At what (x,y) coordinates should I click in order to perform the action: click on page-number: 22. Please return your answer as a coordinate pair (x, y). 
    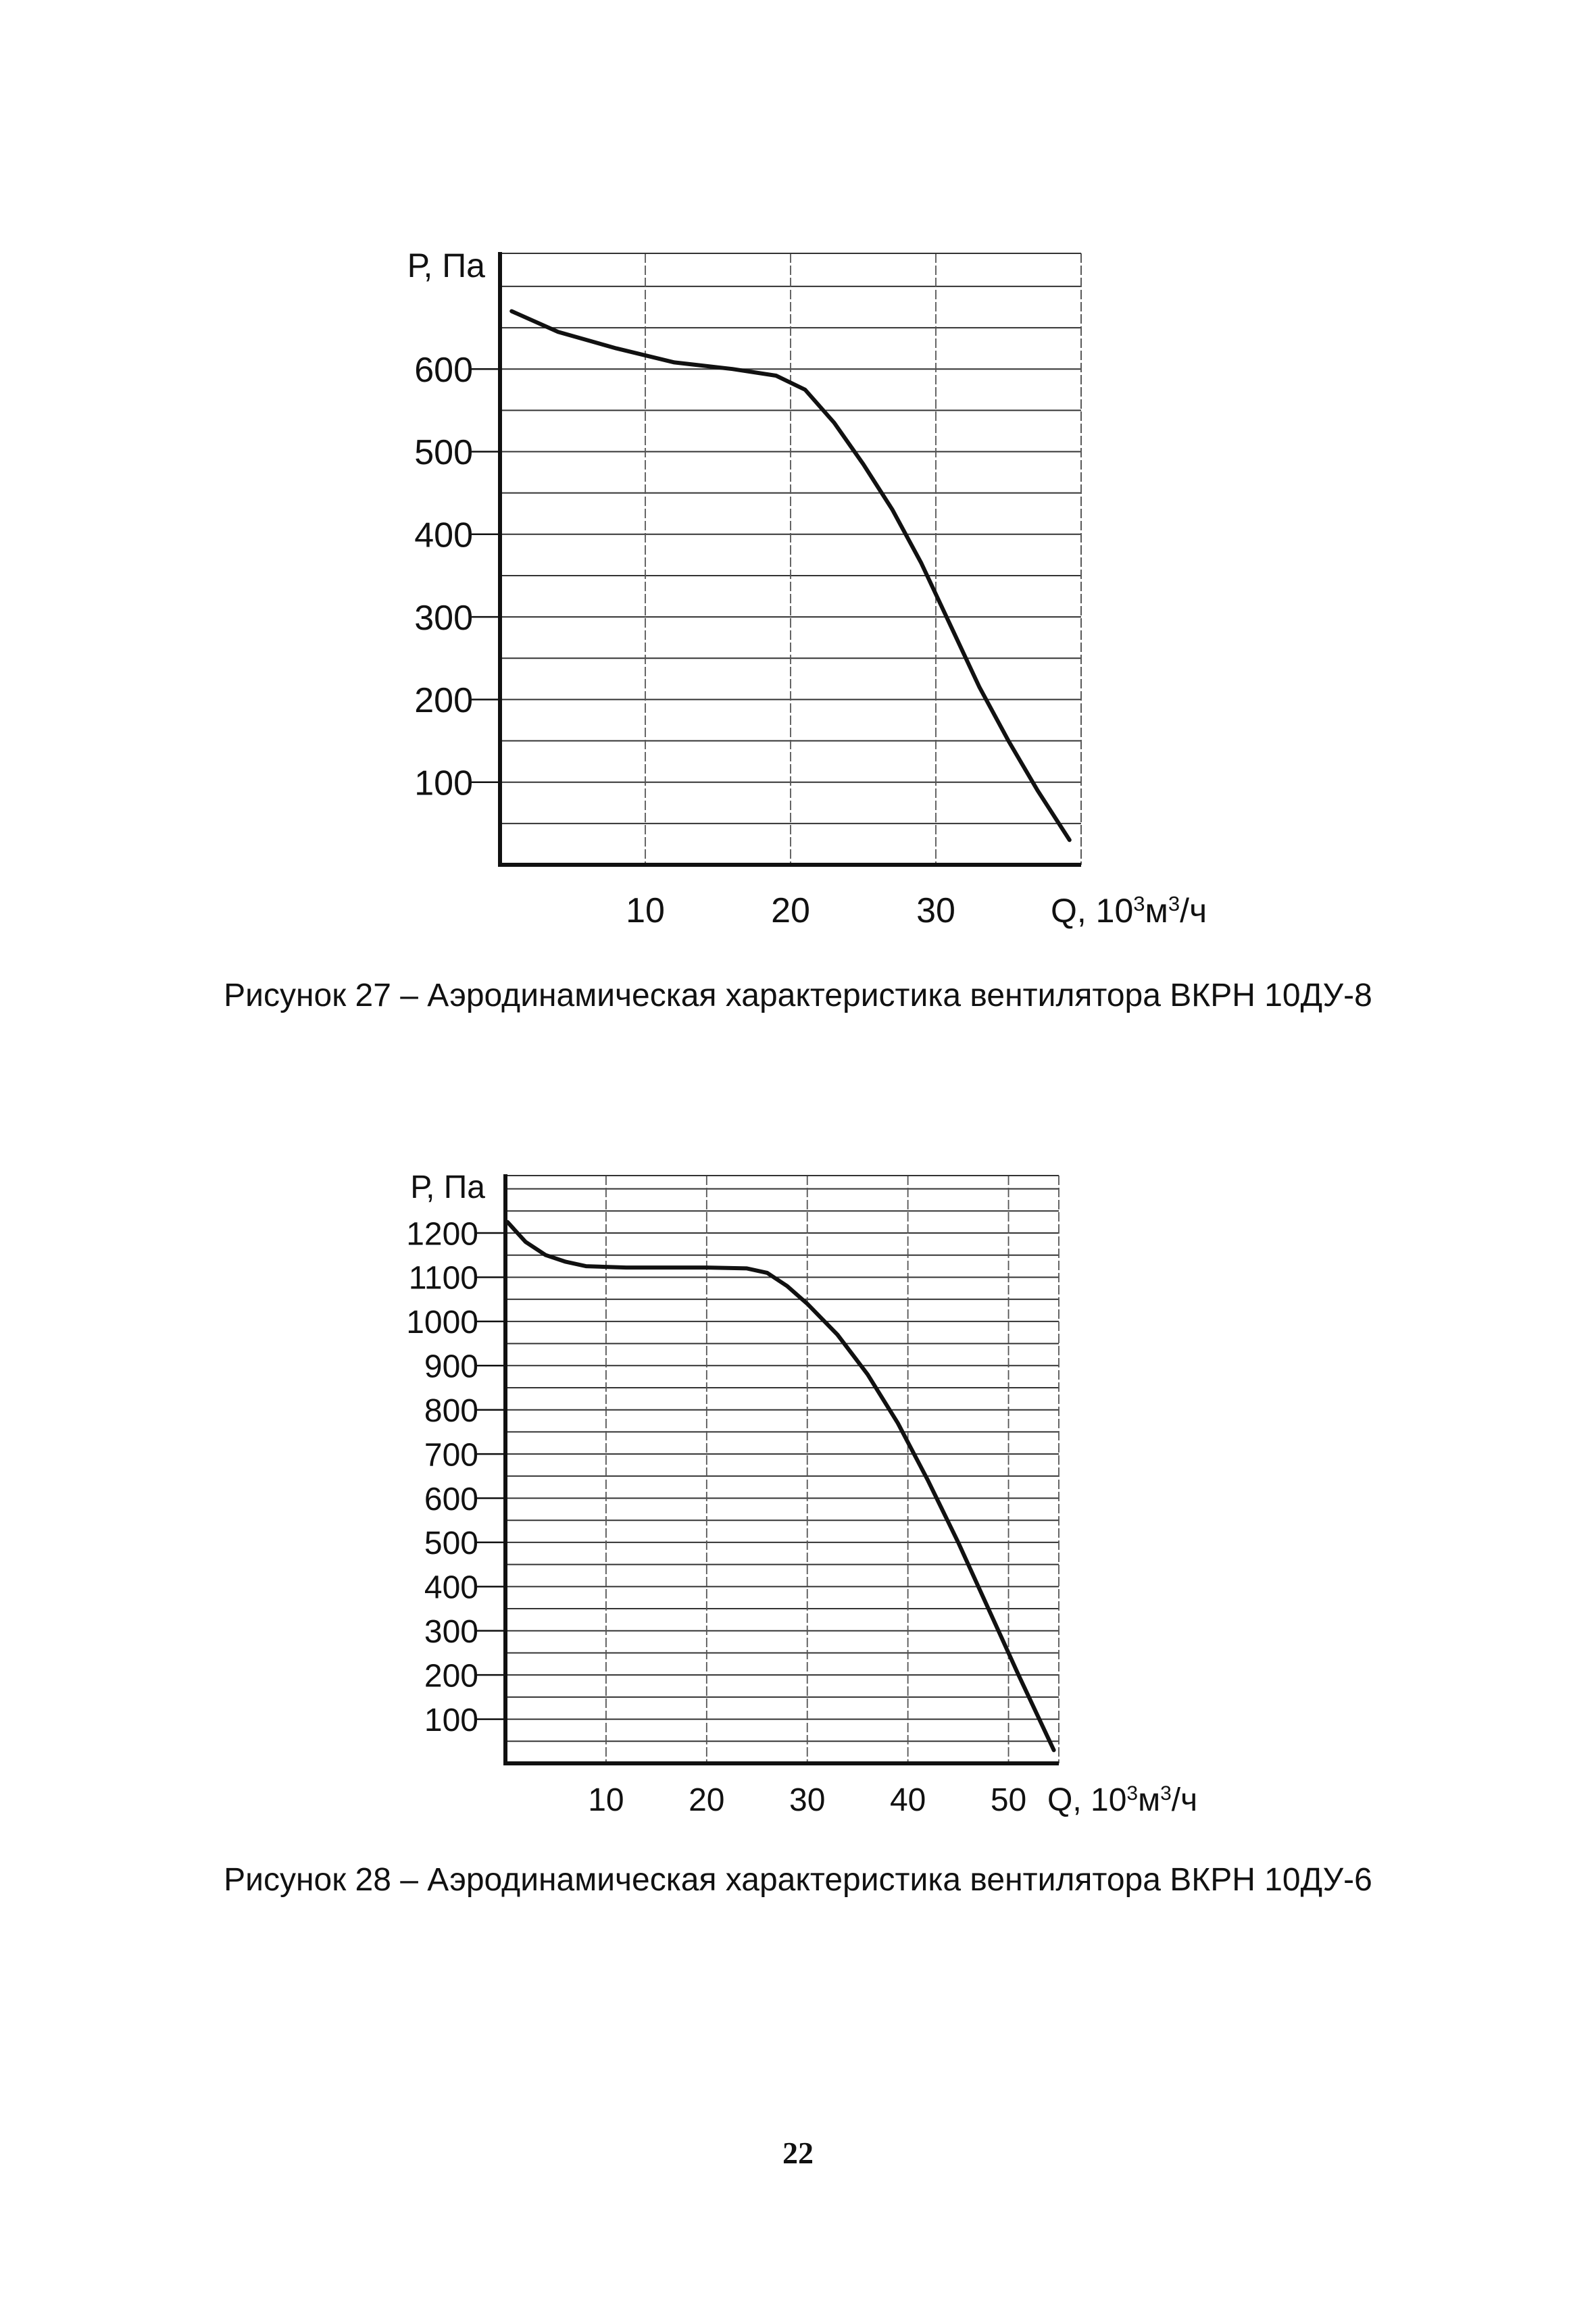
    Looking at the image, I should click on (798, 2153).